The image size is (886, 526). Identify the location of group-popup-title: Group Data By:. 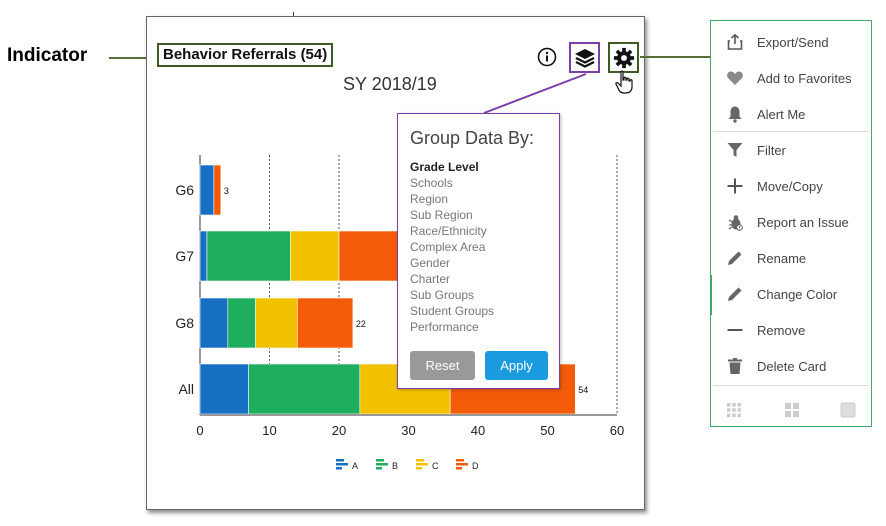
(472, 138).